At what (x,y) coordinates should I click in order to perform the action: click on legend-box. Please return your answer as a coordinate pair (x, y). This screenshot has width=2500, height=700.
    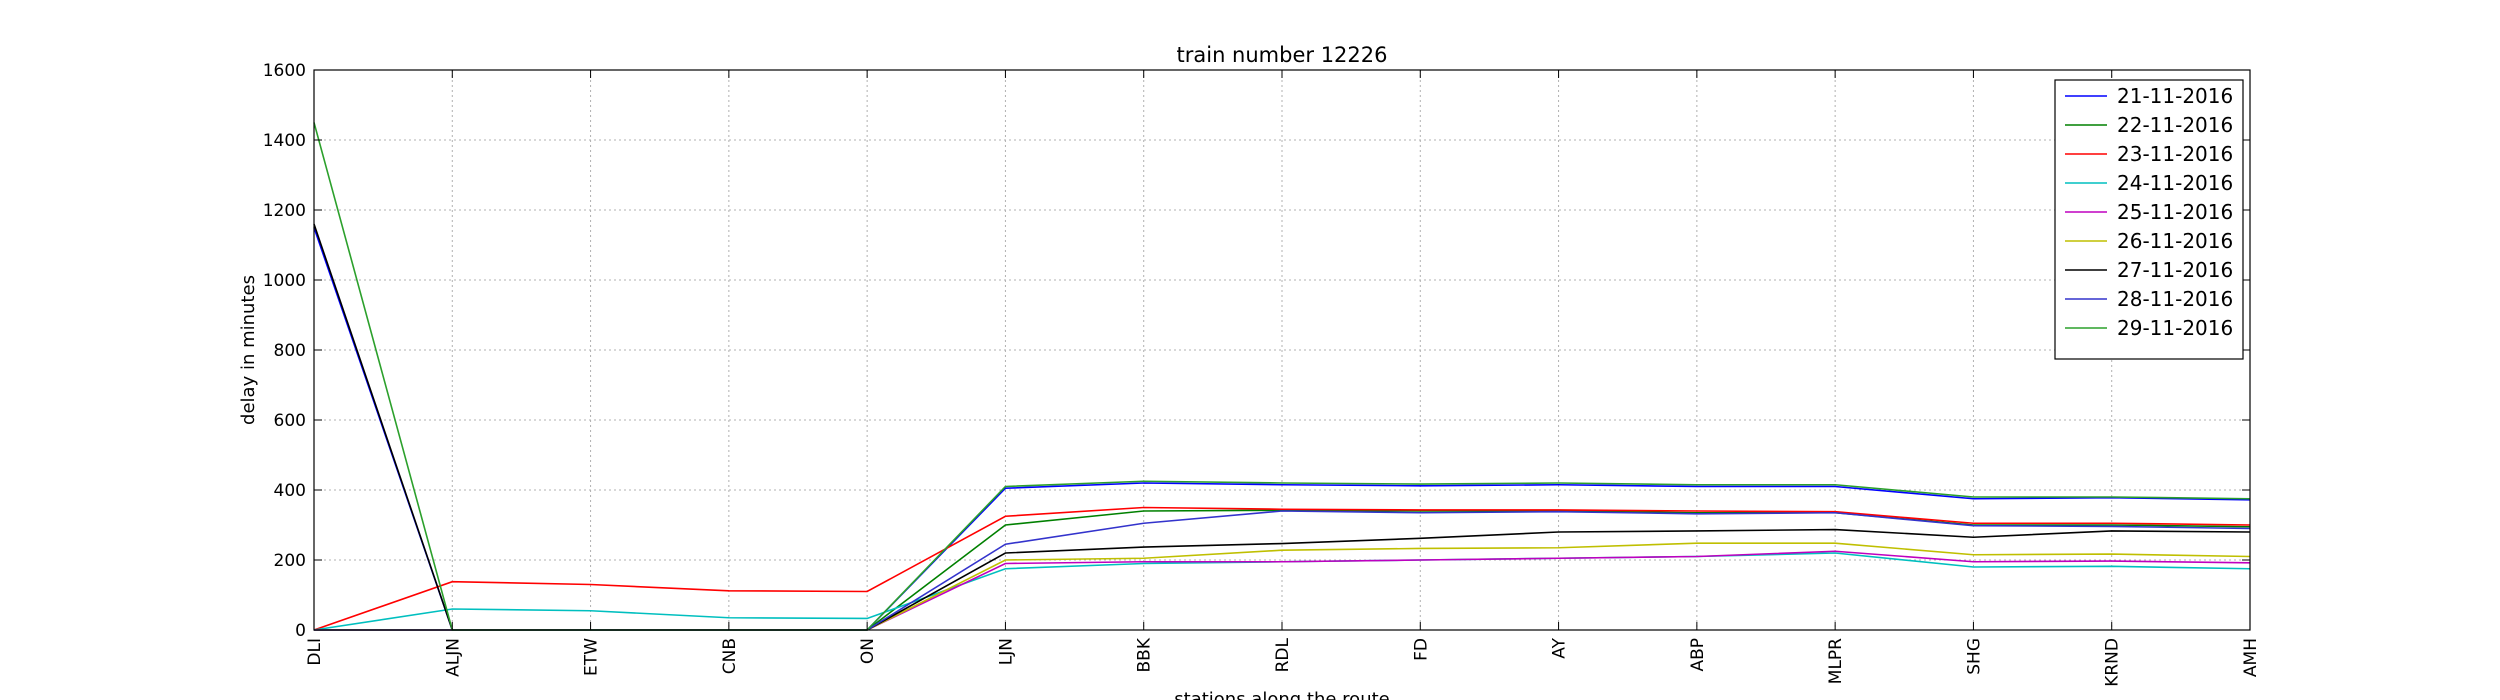
    Looking at the image, I should click on (2149, 219).